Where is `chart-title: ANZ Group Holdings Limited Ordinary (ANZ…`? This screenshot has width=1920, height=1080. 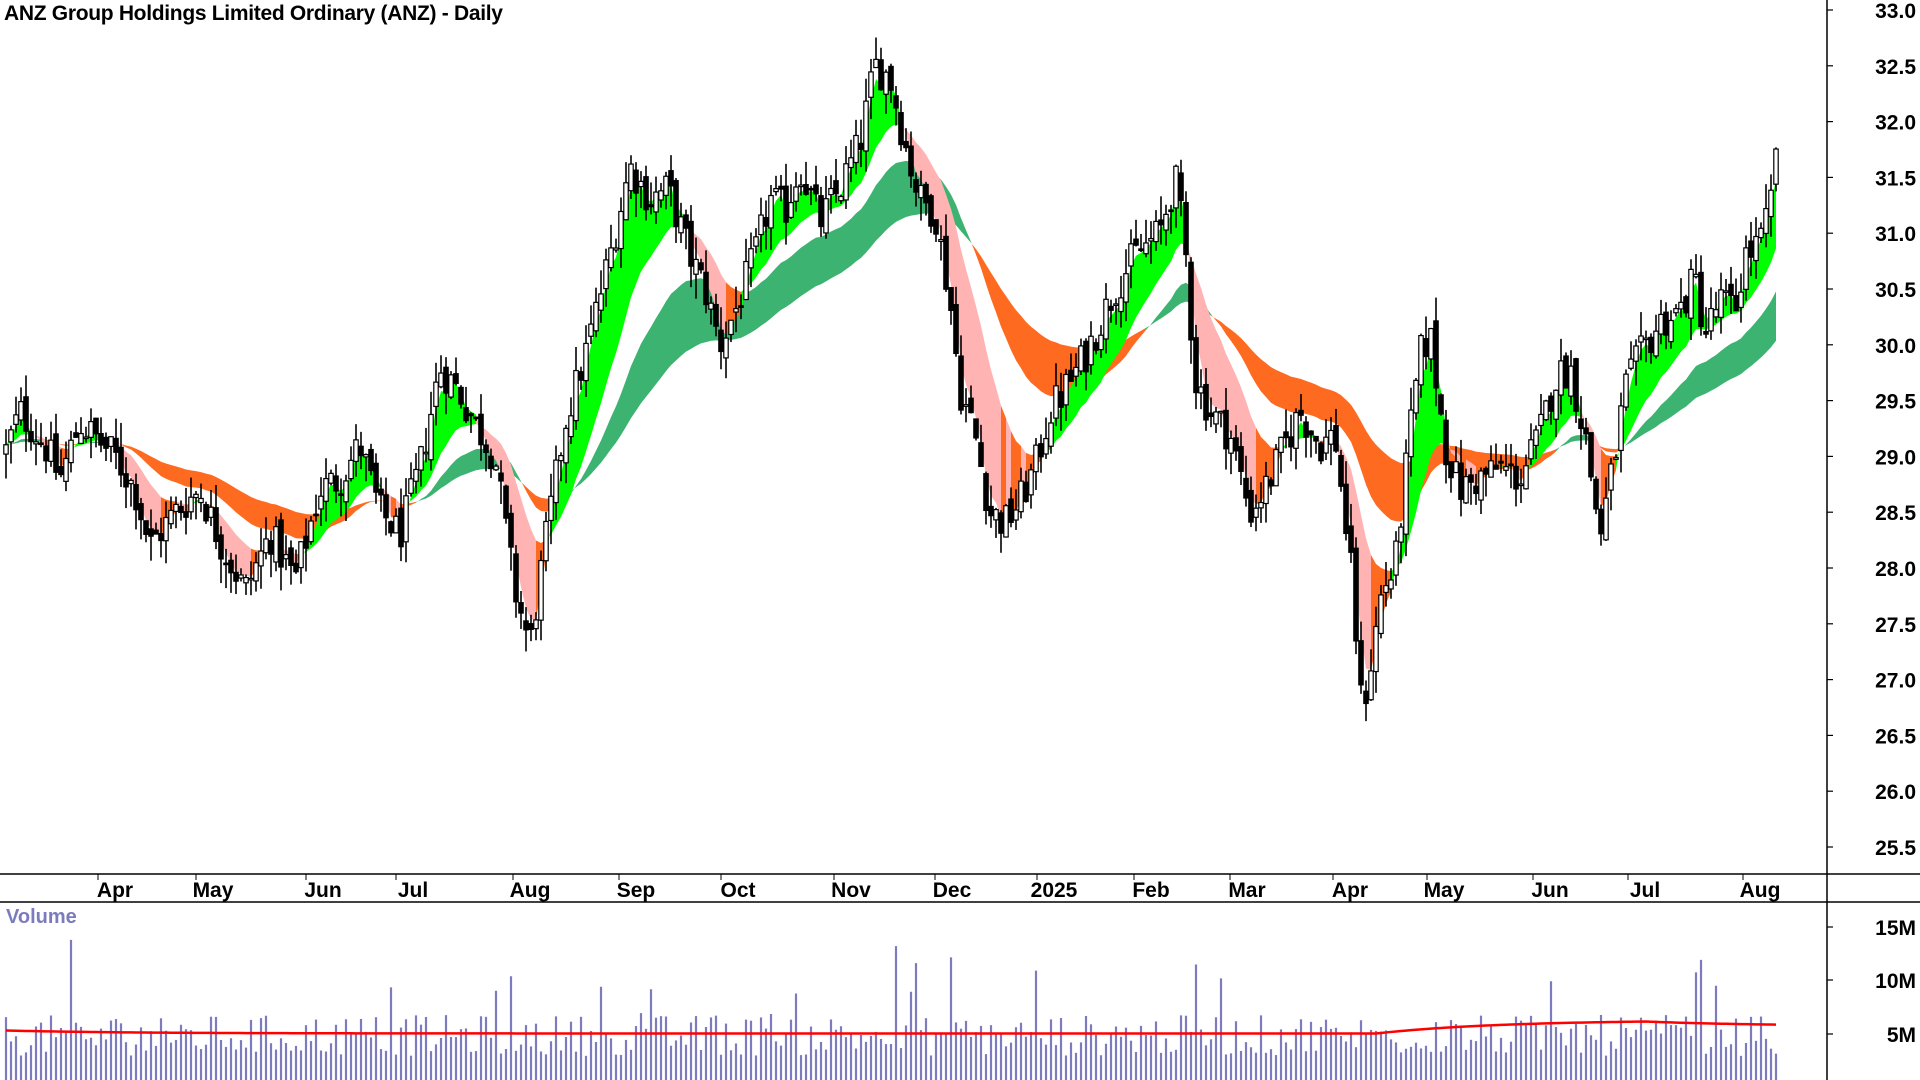 chart-title: ANZ Group Holdings Limited Ordinary (ANZ… is located at coordinates (253, 13).